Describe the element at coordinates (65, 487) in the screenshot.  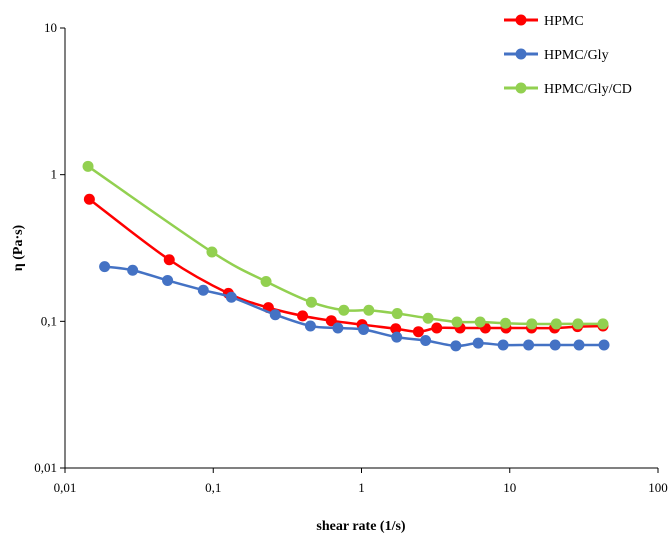
I see `x-tick-label: 0,01` at that location.